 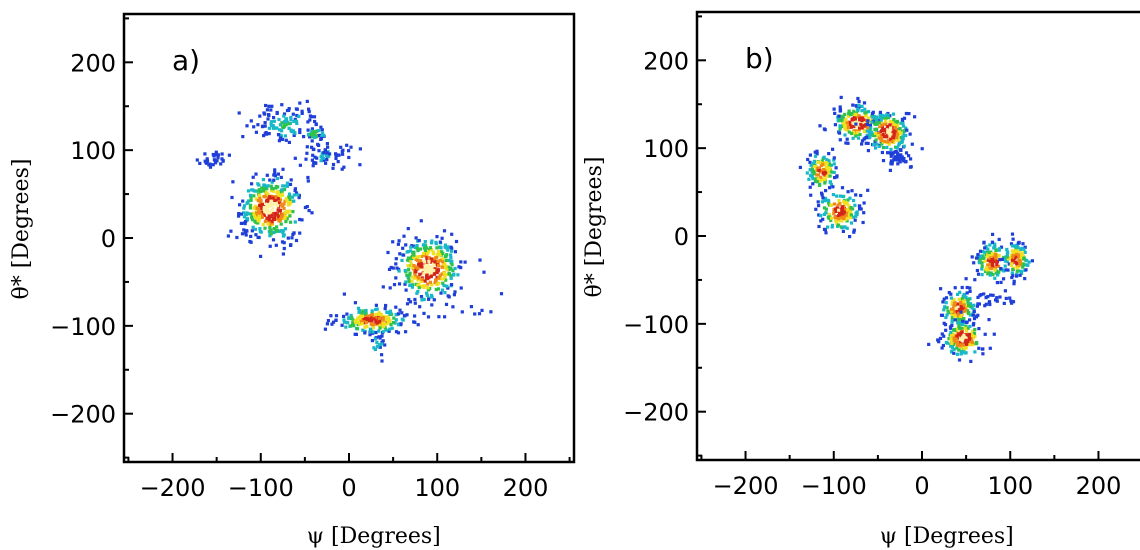 What do you see at coordinates (83, 415) in the screenshot?
I see `y-tick-label: −200` at bounding box center [83, 415].